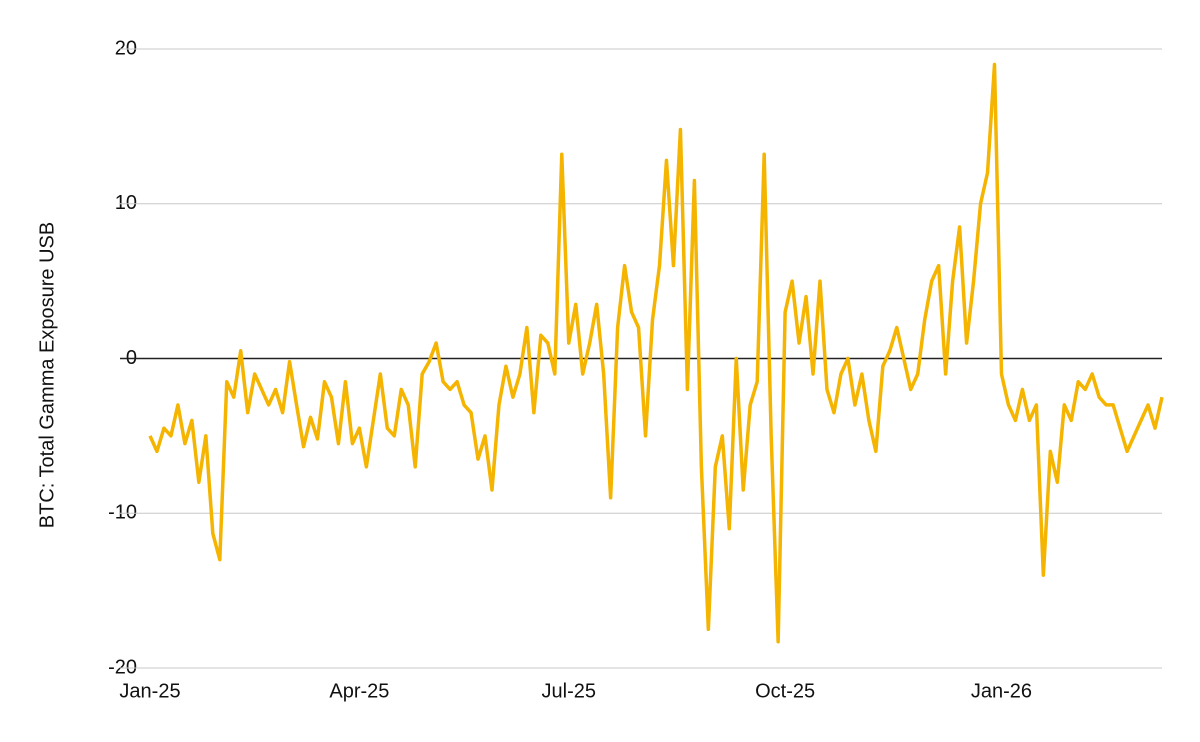  I want to click on y-tick-label: -20, so click(122, 667).